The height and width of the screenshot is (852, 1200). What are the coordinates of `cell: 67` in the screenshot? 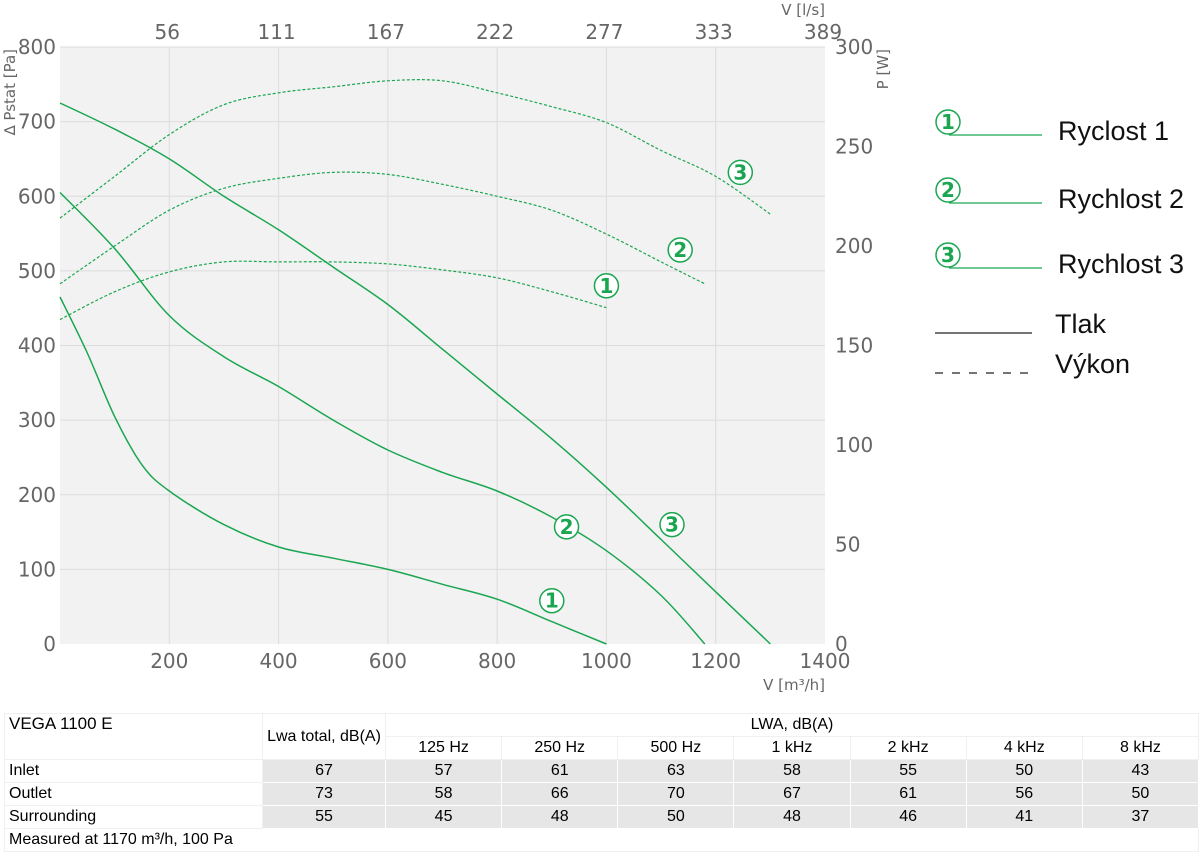 It's located at (792, 794).